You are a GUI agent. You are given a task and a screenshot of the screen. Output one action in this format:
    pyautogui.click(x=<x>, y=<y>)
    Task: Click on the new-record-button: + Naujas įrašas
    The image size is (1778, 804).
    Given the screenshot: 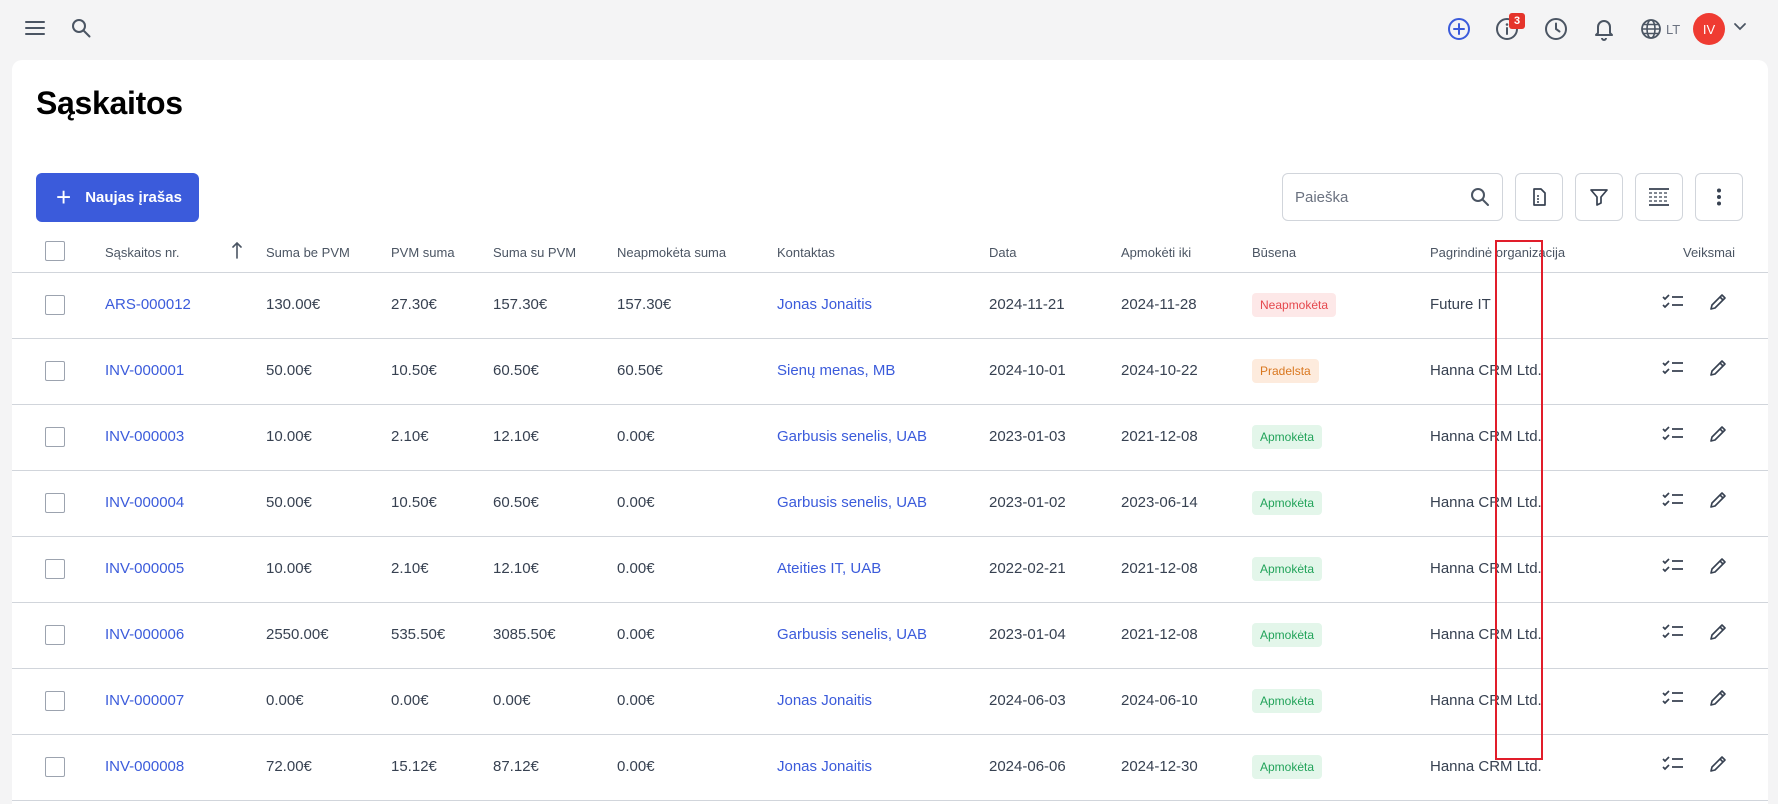 What is the action you would take?
    pyautogui.click(x=117, y=197)
    